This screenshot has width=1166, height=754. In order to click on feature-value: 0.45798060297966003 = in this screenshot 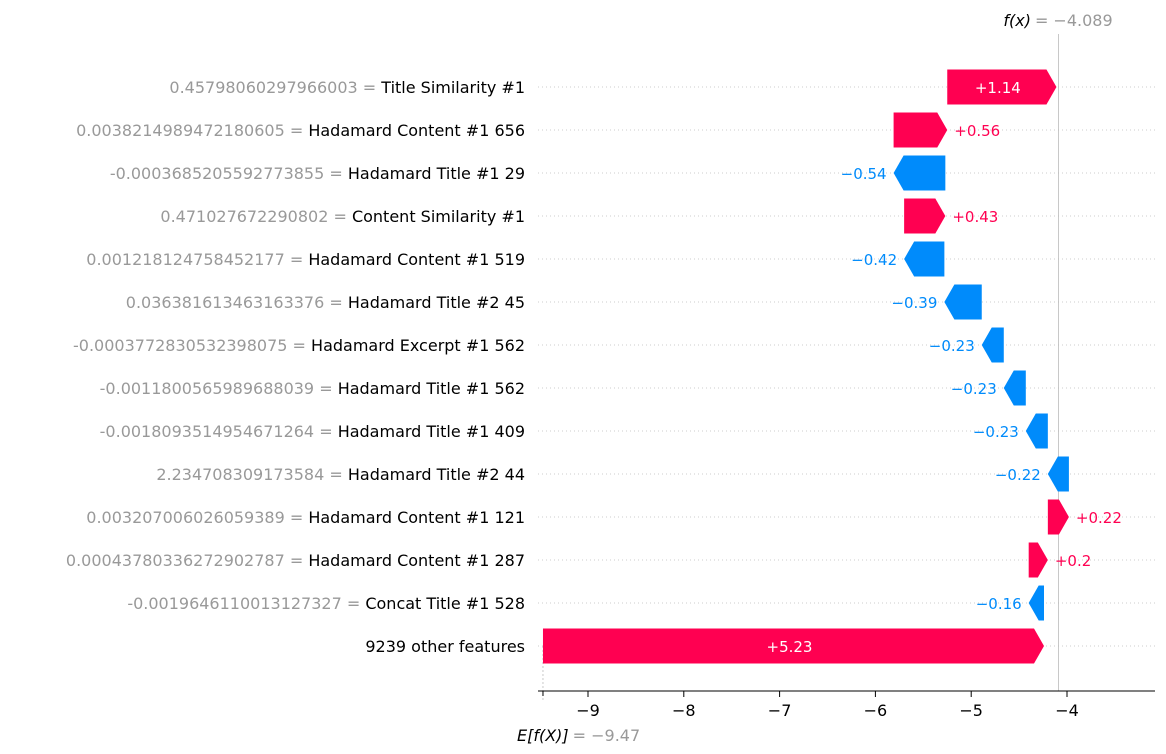, I will do `click(275, 87)`.